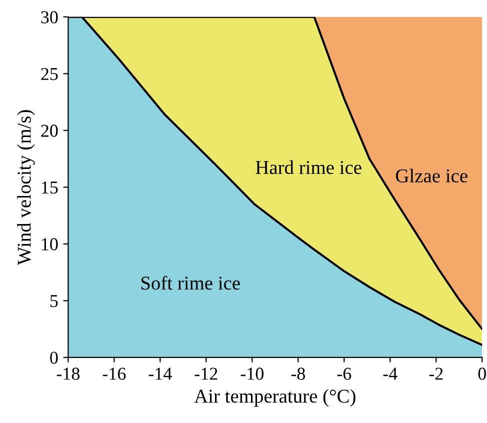  I want to click on y-tick-label: 10, so click(50, 244).